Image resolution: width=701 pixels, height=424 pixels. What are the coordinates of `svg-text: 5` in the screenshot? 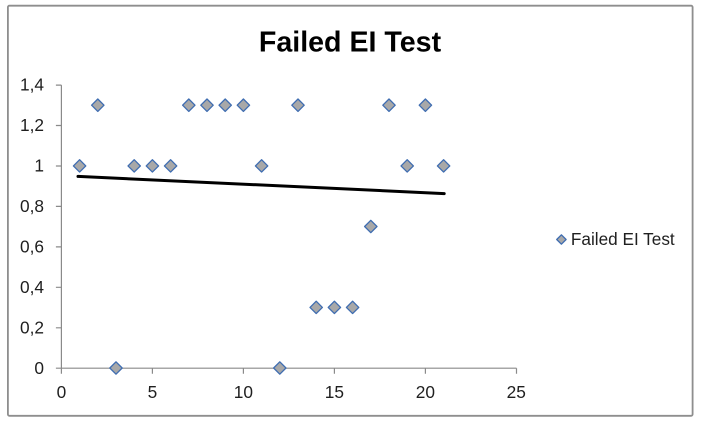 It's located at (153, 392).